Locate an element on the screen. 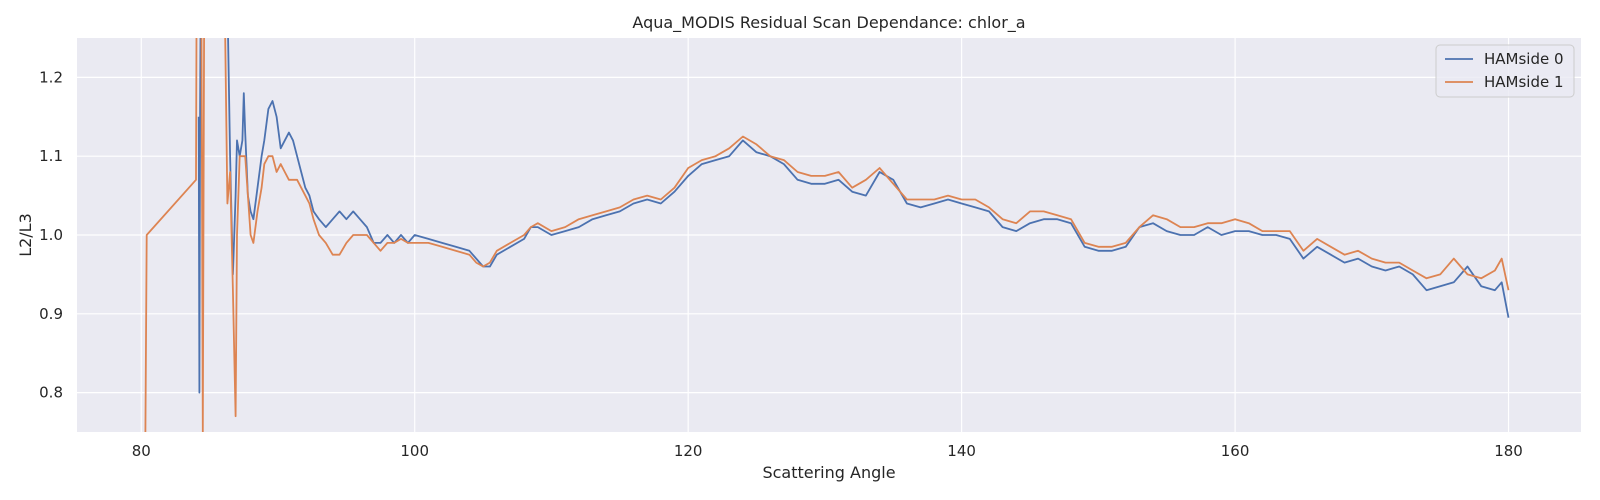  legend: HAMside 0 HAMside 1 is located at coordinates (1505, 71).